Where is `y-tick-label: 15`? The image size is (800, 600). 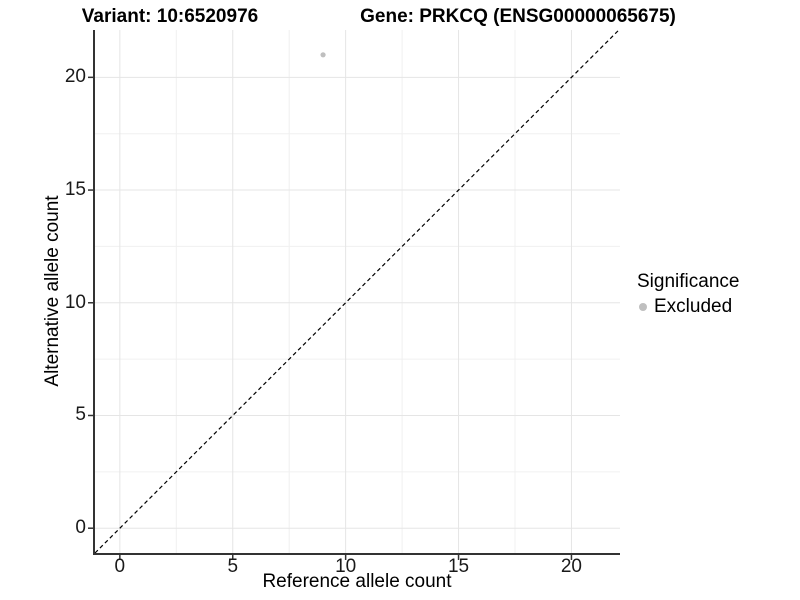
y-tick-label: 15 is located at coordinates (75, 190).